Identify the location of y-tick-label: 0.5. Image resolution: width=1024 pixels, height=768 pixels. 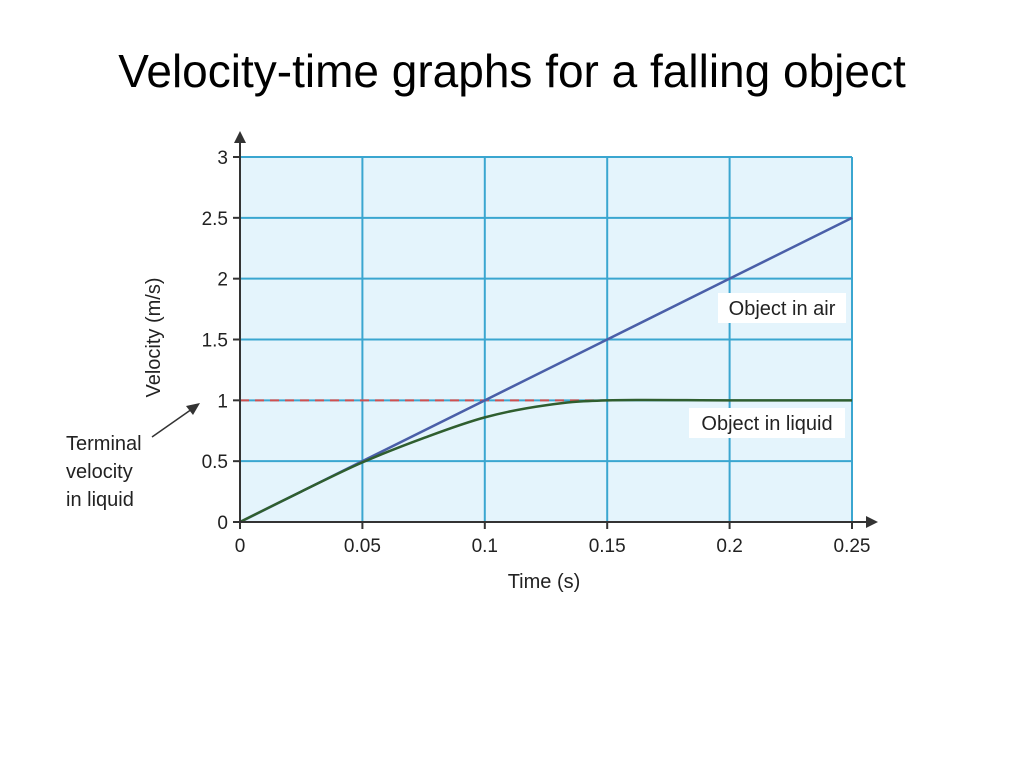
(215, 462).